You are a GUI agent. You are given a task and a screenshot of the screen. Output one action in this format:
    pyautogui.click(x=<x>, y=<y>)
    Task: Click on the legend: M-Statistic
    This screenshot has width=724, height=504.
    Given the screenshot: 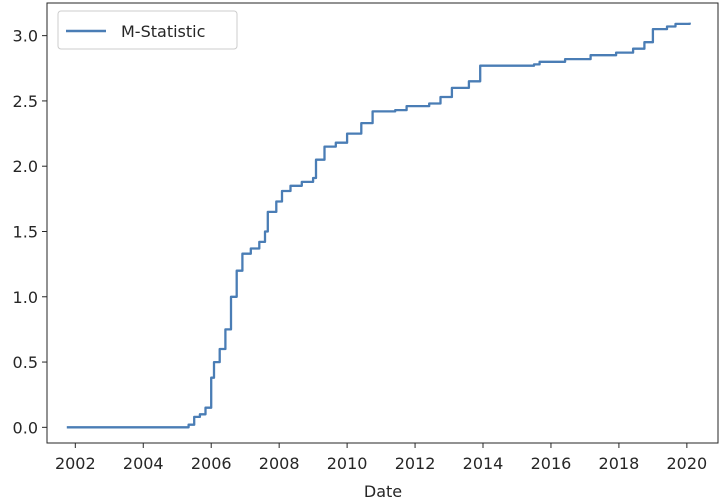 What is the action you would take?
    pyautogui.click(x=147, y=30)
    